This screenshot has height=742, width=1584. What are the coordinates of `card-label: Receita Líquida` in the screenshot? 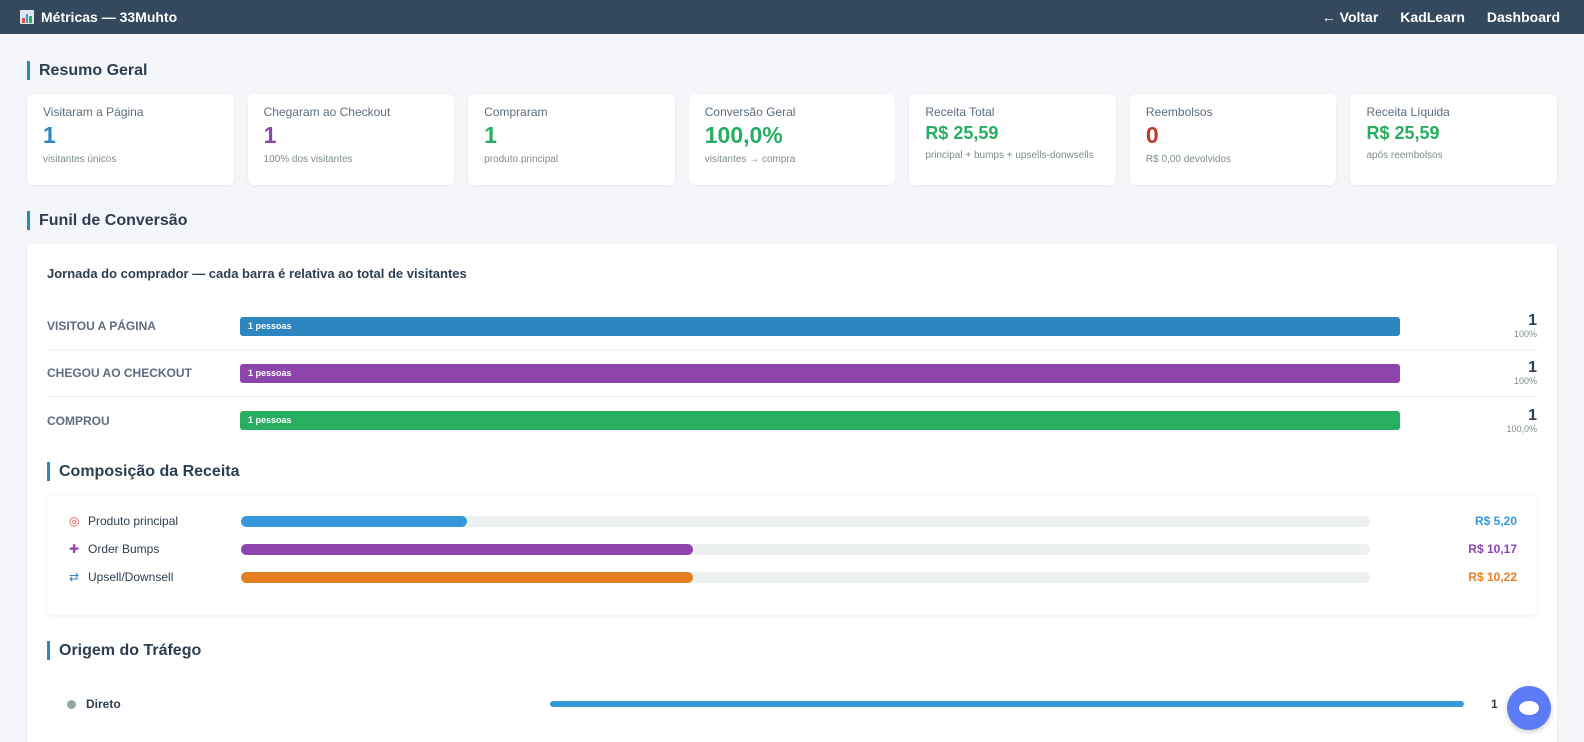 It's located at (1408, 112).